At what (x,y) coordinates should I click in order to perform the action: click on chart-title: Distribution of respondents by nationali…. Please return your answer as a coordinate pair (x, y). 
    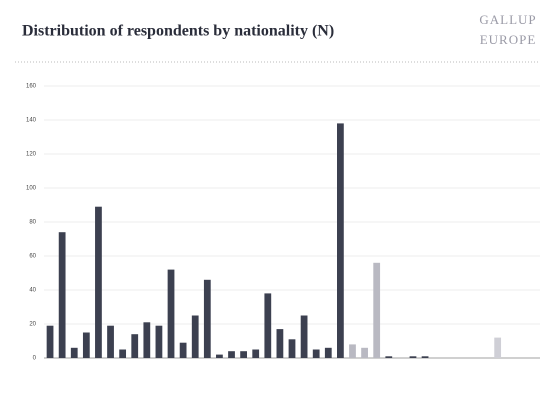
    Looking at the image, I should click on (178, 31).